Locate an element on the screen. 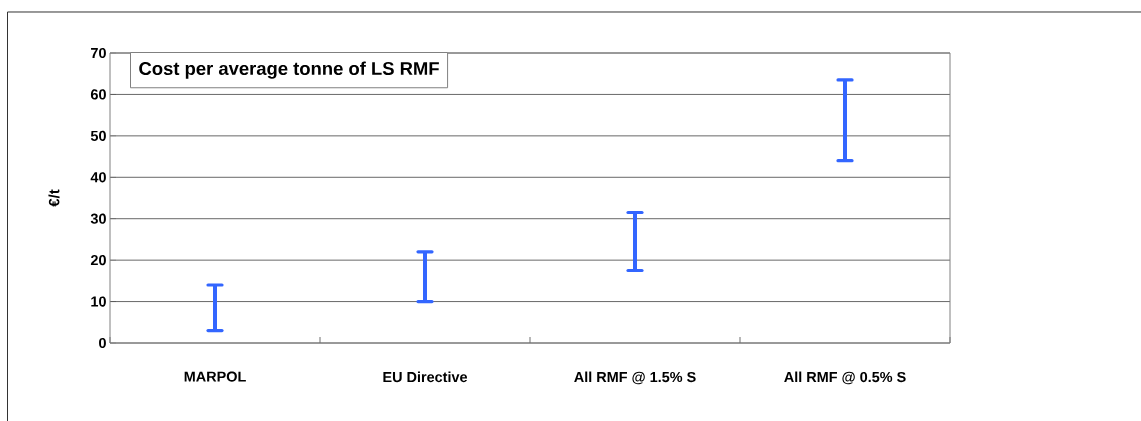 The width and height of the screenshot is (1141, 421). y-tick-label: 60 is located at coordinates (98, 94).